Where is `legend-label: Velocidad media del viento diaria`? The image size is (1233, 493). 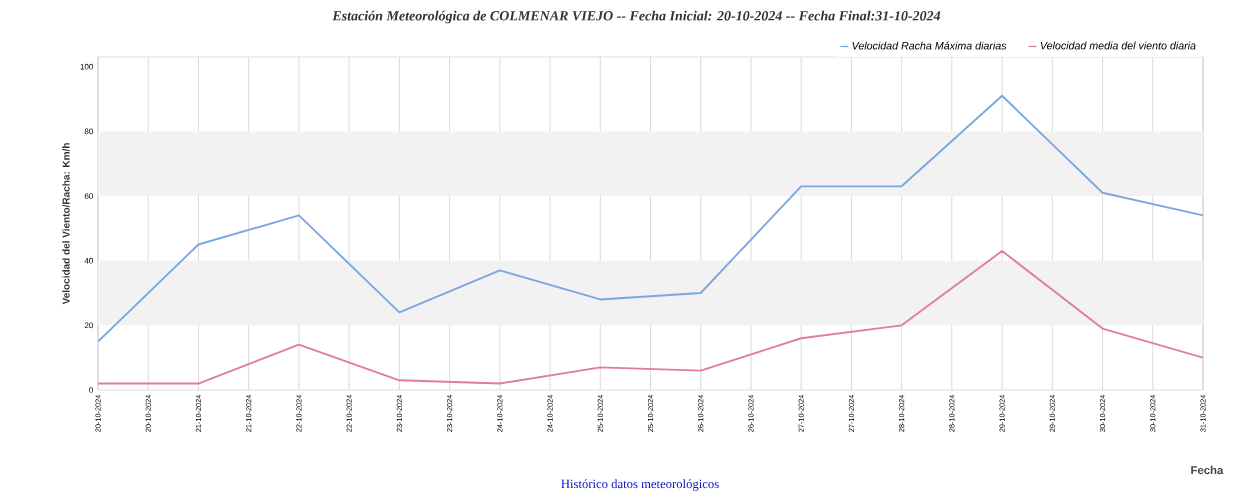 legend-label: Velocidad media del viento diaria is located at coordinates (1118, 45).